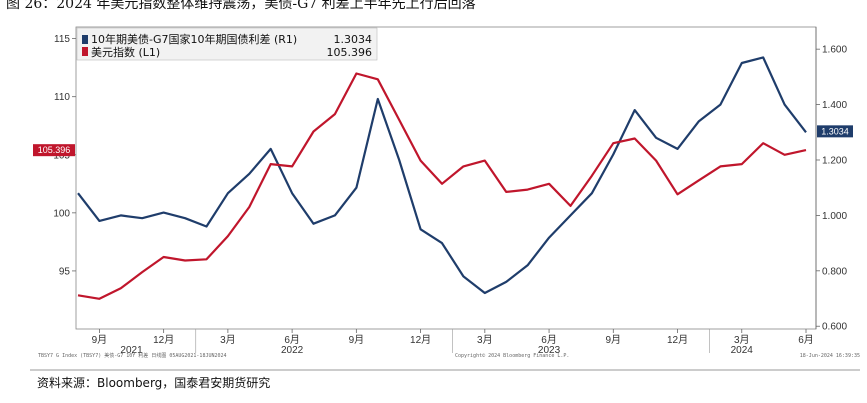 The image size is (867, 403). What do you see at coordinates (241, 6) in the screenshot?
I see `figure-title: 图 26：2024 年美元指数整体维持震荡，美债-G7 利差上半年先上行后回落` at bounding box center [241, 6].